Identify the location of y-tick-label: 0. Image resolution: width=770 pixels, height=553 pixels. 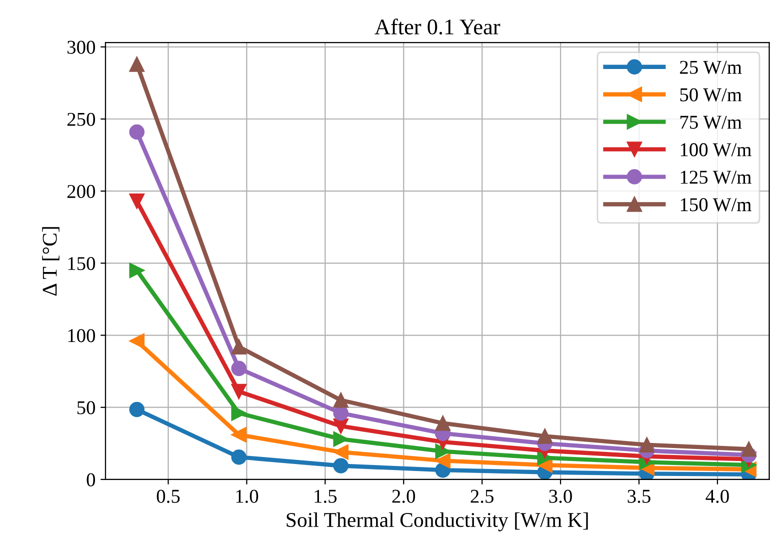
(91, 479).